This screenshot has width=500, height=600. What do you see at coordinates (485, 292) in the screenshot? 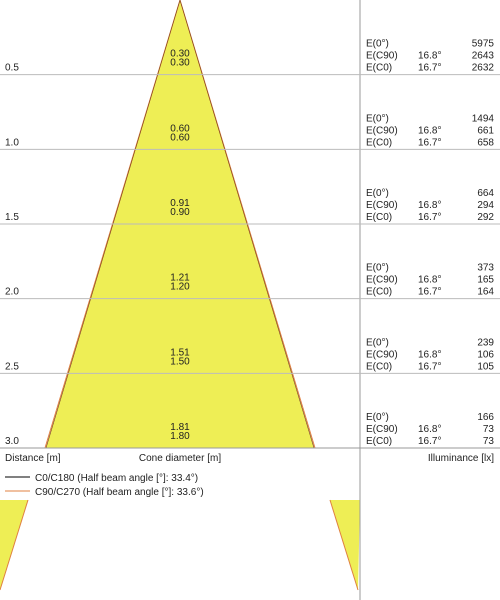
I see `illuminance-value: 164` at bounding box center [485, 292].